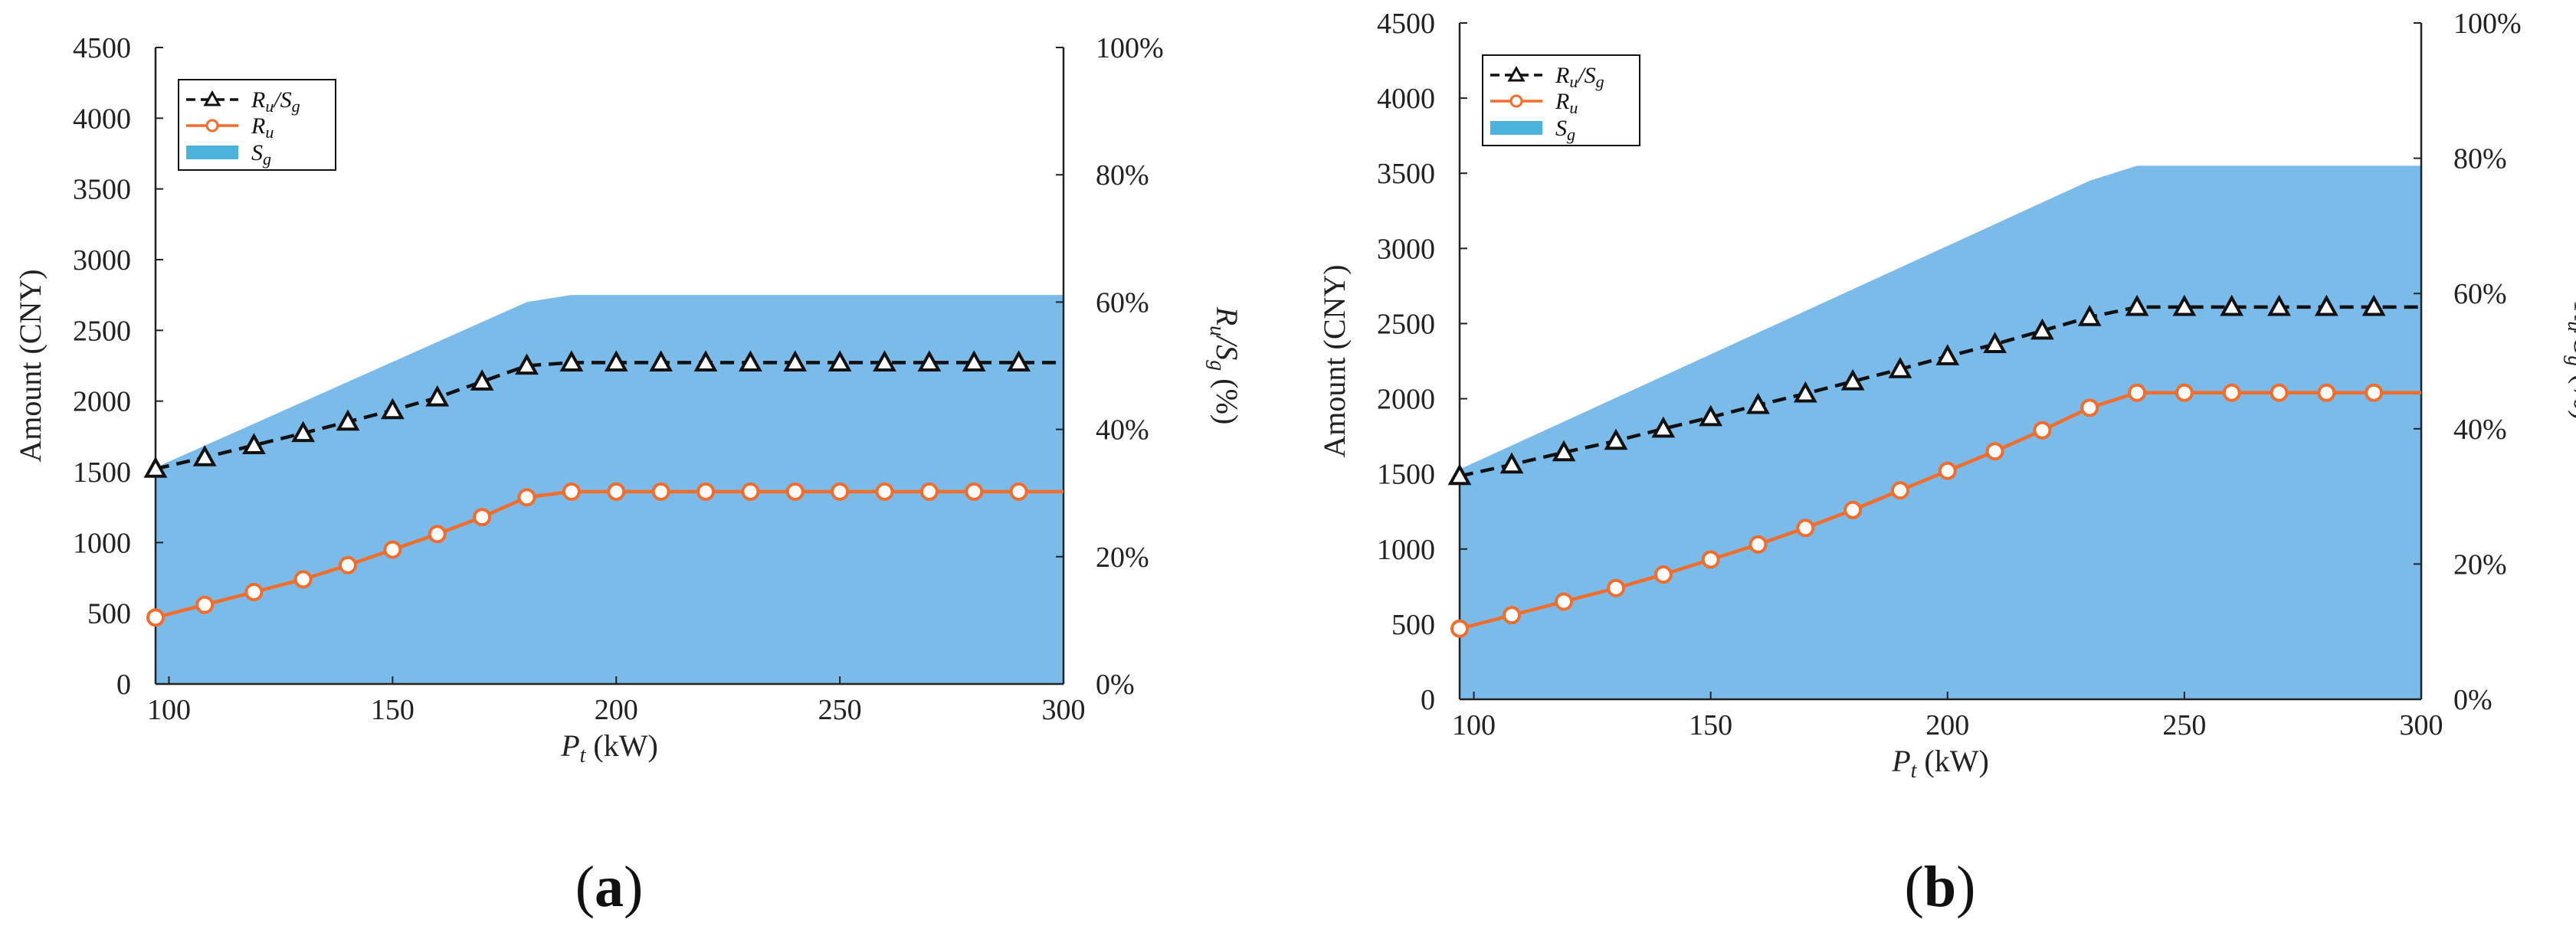  Describe the element at coordinates (212, 98) in the screenshot. I see `legend-triangle-icon` at that location.